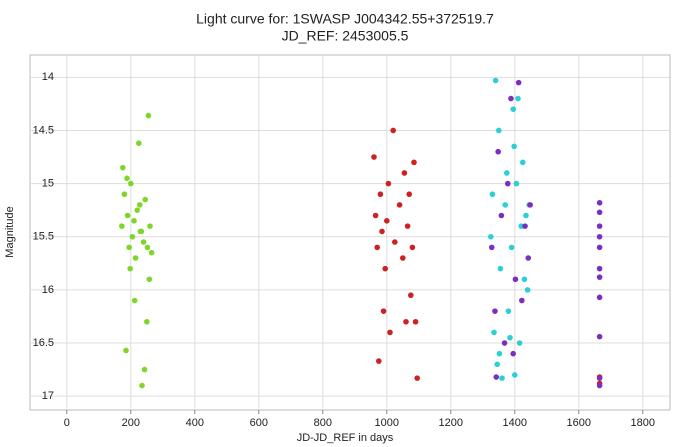  Describe the element at coordinates (43, 343) in the screenshot. I see `y-tick-label: 16.5` at that location.